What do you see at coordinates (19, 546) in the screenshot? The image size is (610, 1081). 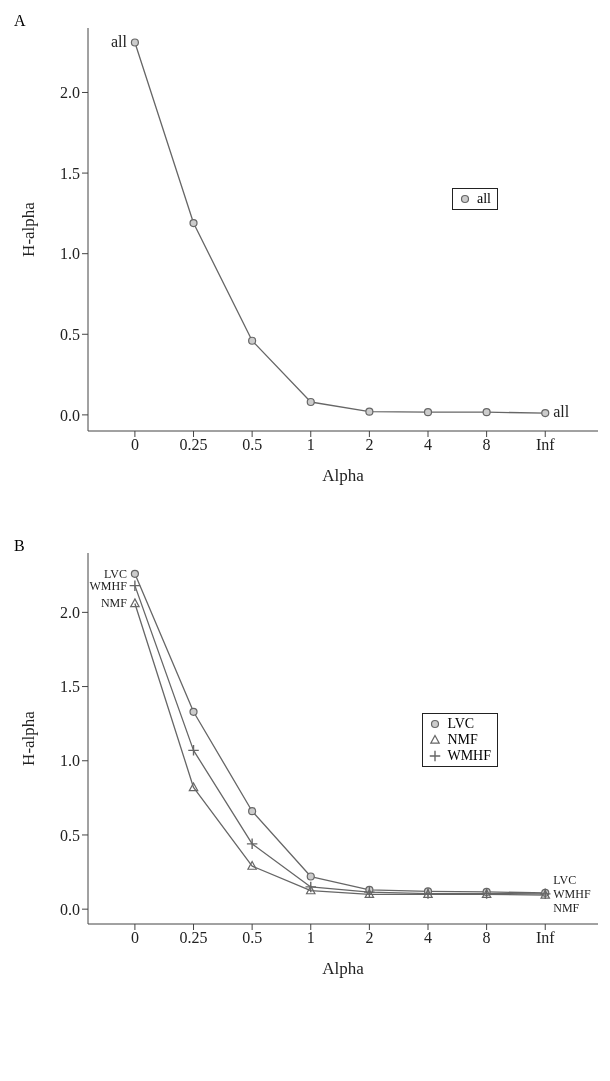 I see `chart-title: B` at bounding box center [19, 546].